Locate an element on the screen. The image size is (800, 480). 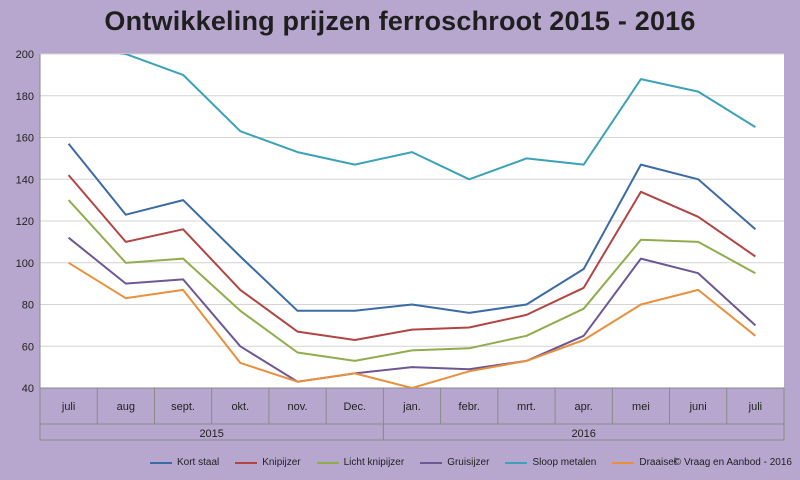
y-tick-label: 80 is located at coordinates (28, 306).